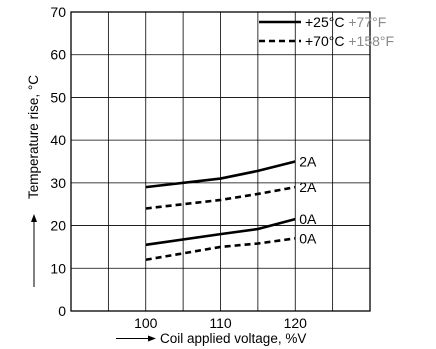  What do you see at coordinates (58, 12) in the screenshot?
I see `y-tick-label: 70` at bounding box center [58, 12].